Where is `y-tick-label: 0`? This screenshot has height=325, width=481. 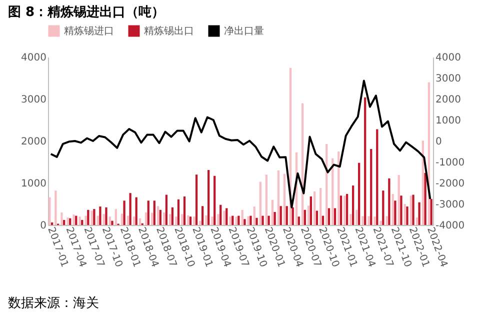
y-tick-label: 0 is located at coordinates (43, 226).